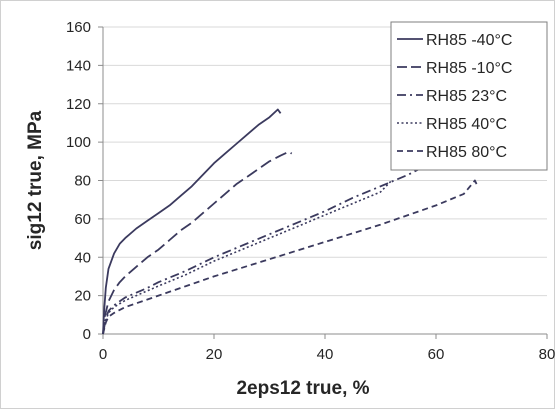 Image resolution: width=555 pixels, height=414 pixels. I want to click on x-tick-label: 80, so click(547, 354).